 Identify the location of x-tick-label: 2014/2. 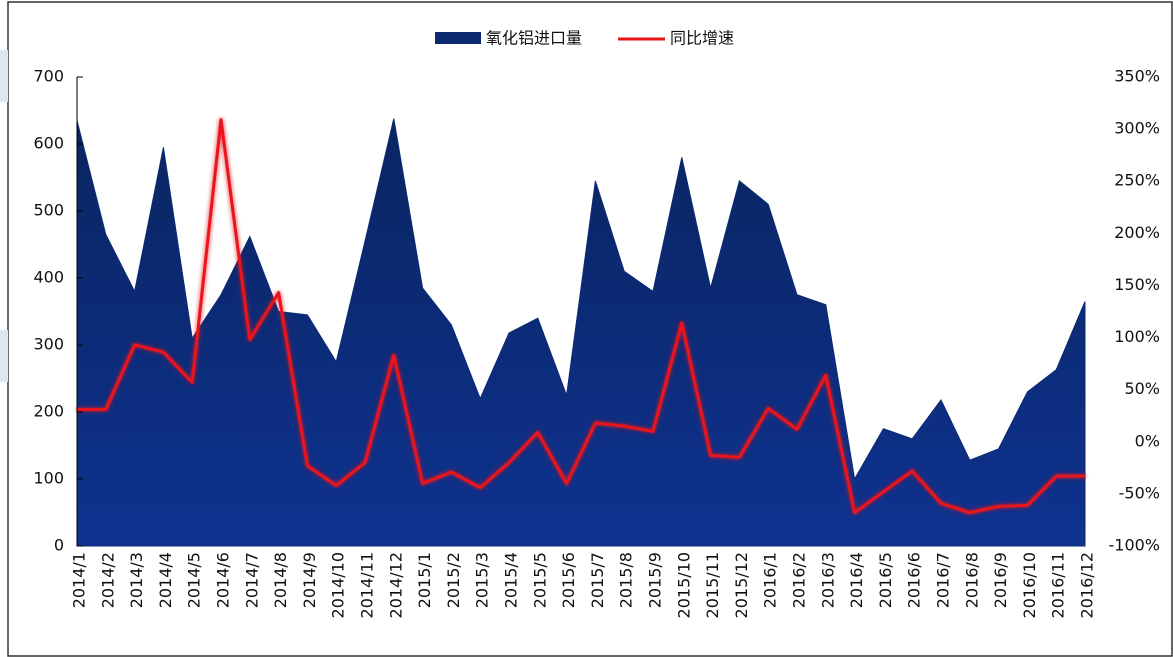
(107, 580).